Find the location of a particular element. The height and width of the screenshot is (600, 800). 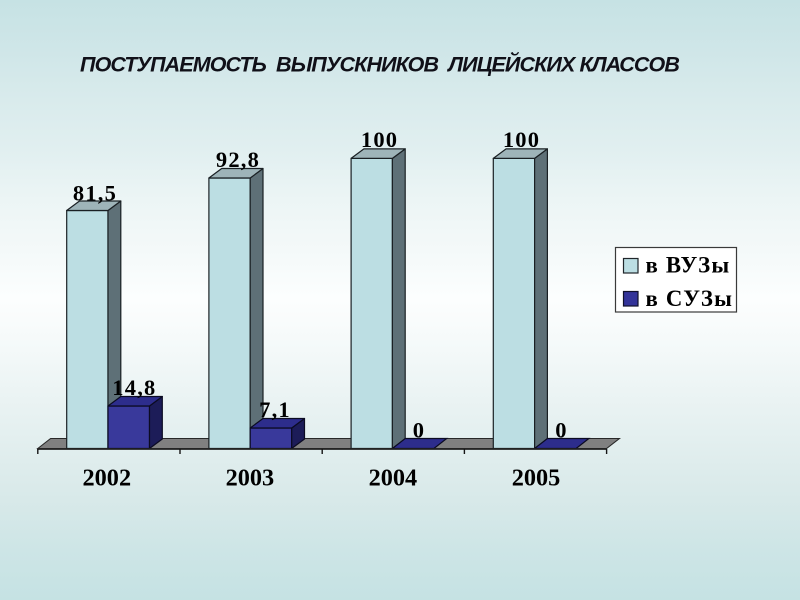

svg-text: 14,8 is located at coordinates (134, 387).